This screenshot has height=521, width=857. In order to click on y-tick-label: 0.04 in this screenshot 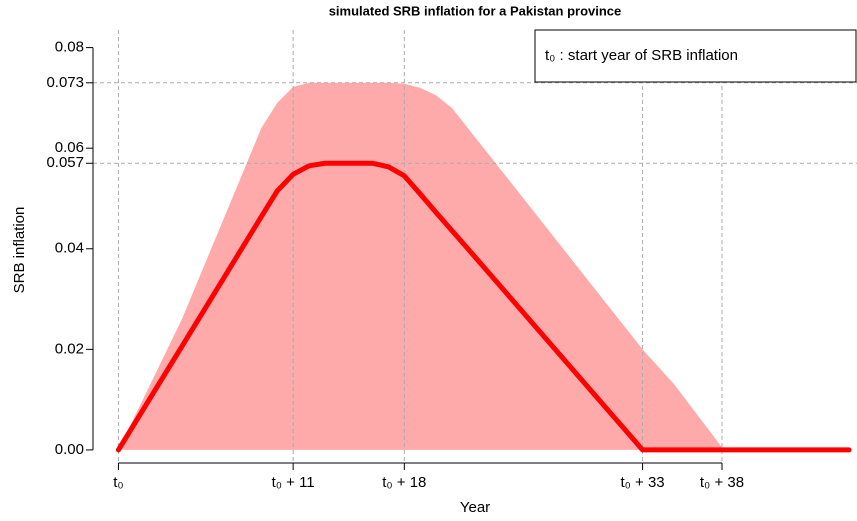, I will do `click(69, 248)`.